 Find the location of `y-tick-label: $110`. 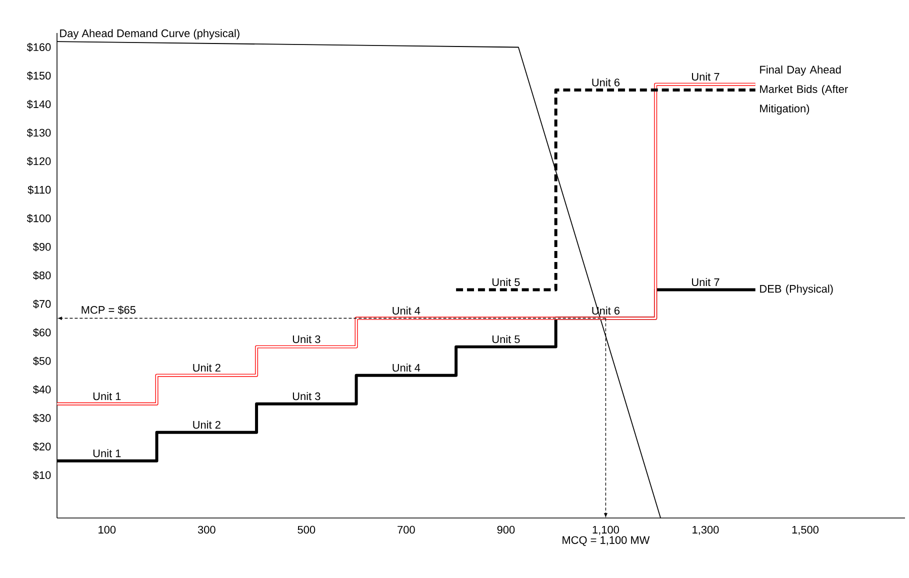

y-tick-label: $110 is located at coordinates (39, 189).